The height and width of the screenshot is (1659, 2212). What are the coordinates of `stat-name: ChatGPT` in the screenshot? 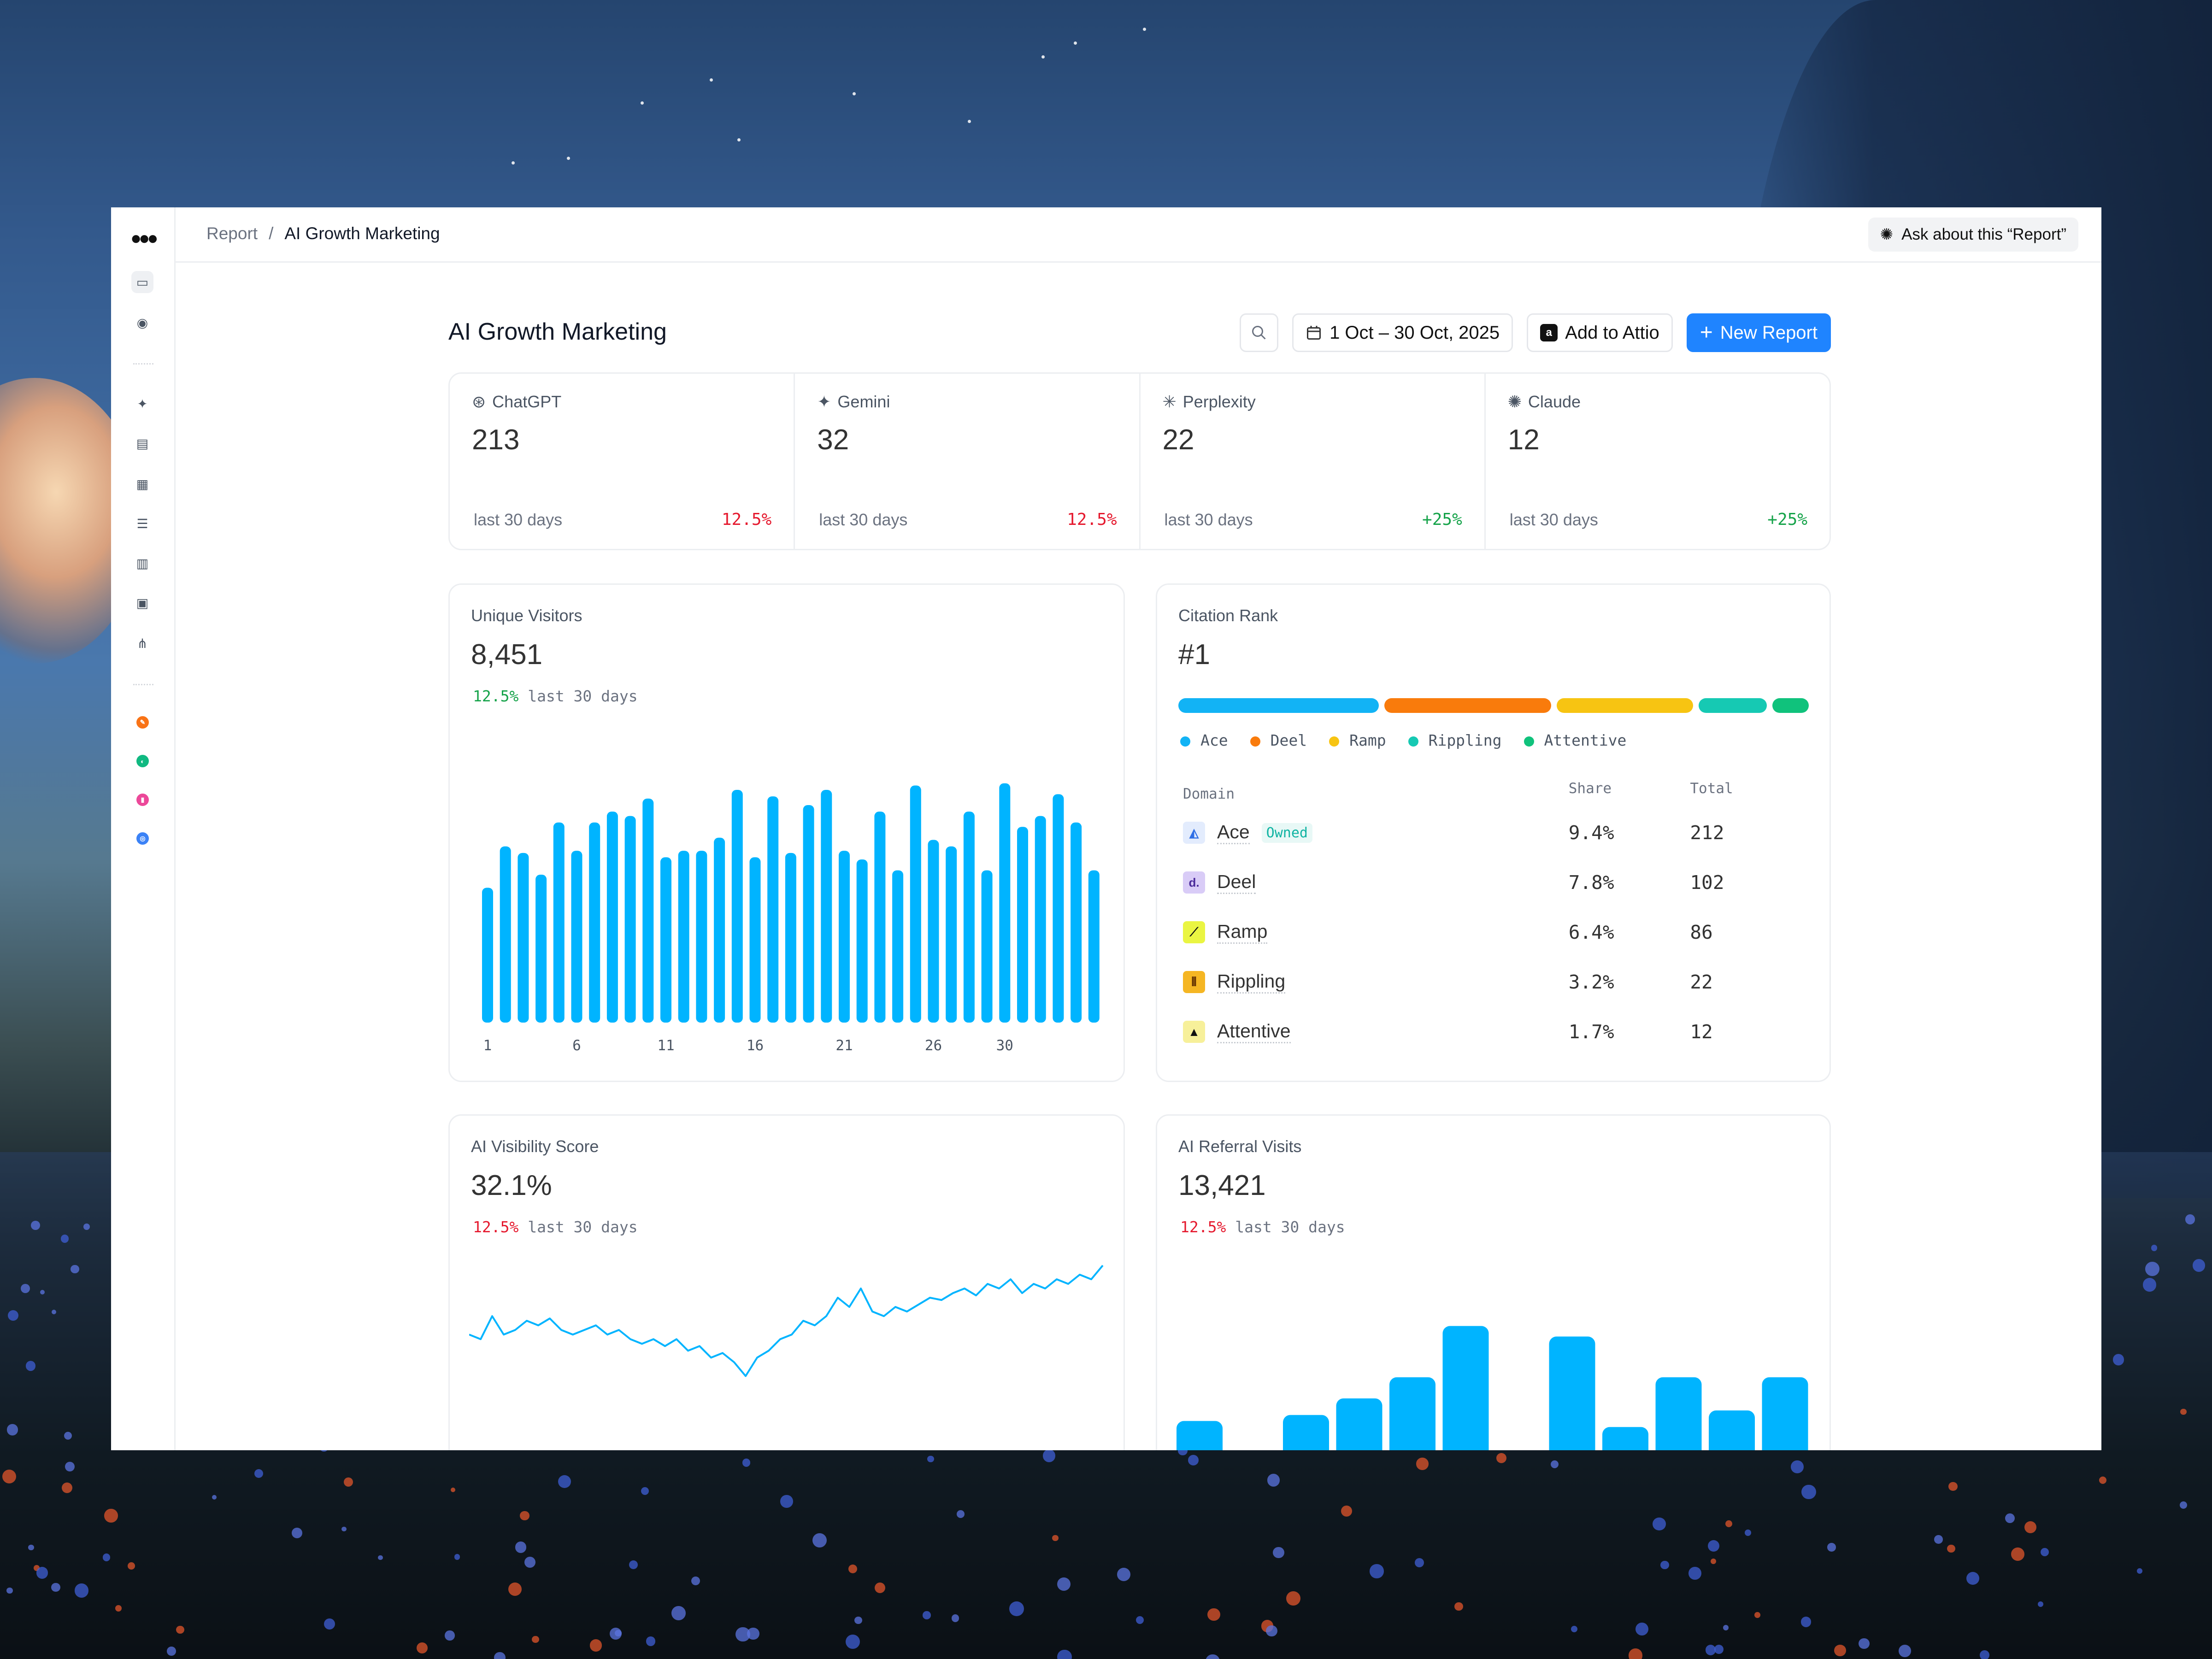 It's located at (527, 401).